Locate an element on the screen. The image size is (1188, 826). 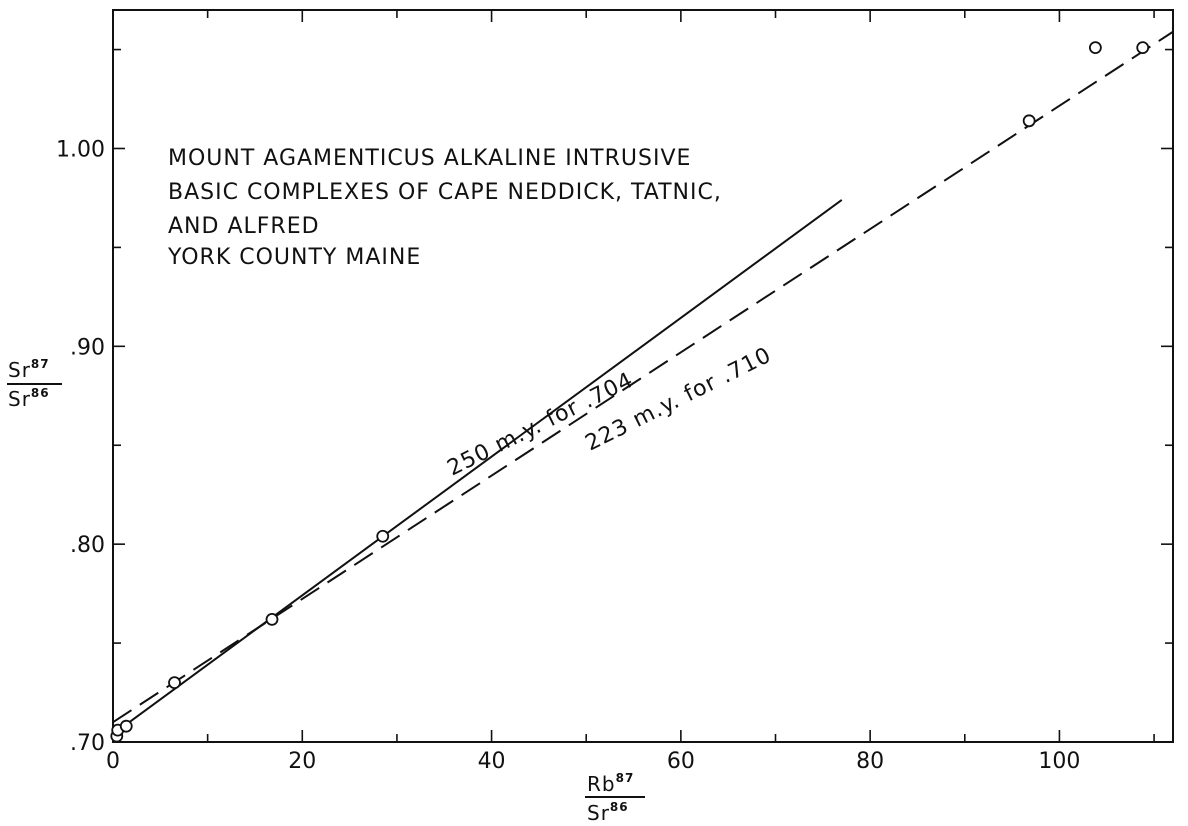
y-label-bottom: Sr86 is located at coordinates (29, 398).